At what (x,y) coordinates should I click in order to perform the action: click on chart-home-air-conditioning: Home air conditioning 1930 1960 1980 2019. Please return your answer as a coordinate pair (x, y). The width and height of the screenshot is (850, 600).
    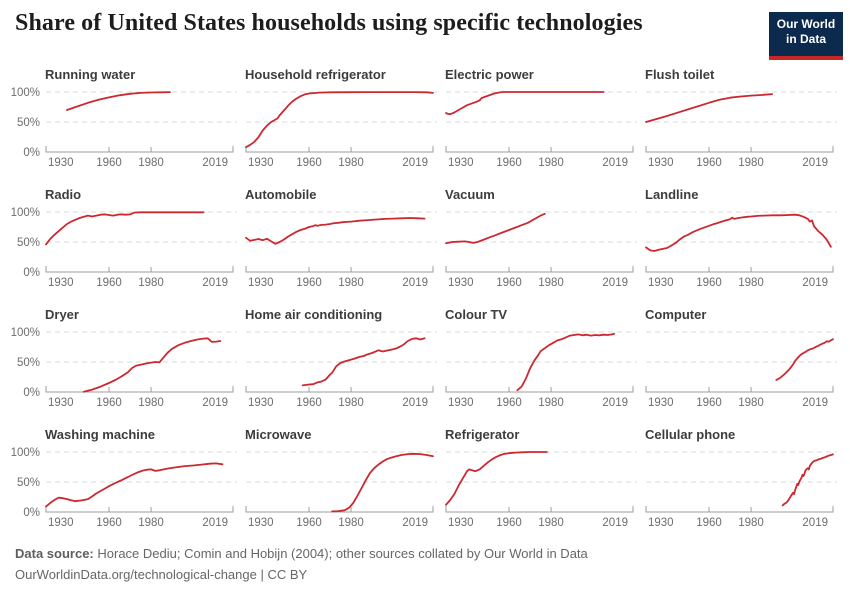
    Looking at the image, I should click on (341, 358).